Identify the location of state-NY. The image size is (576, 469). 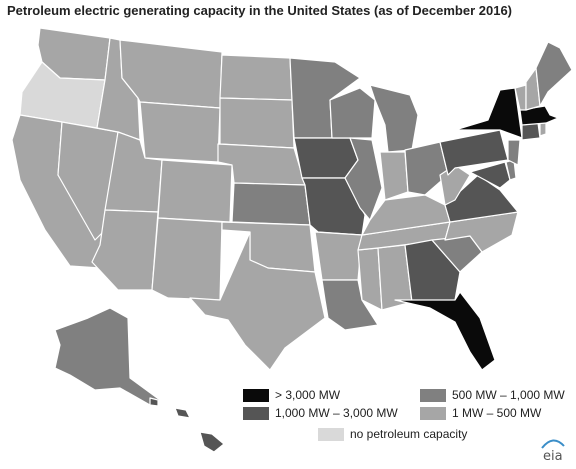
(488, 113).